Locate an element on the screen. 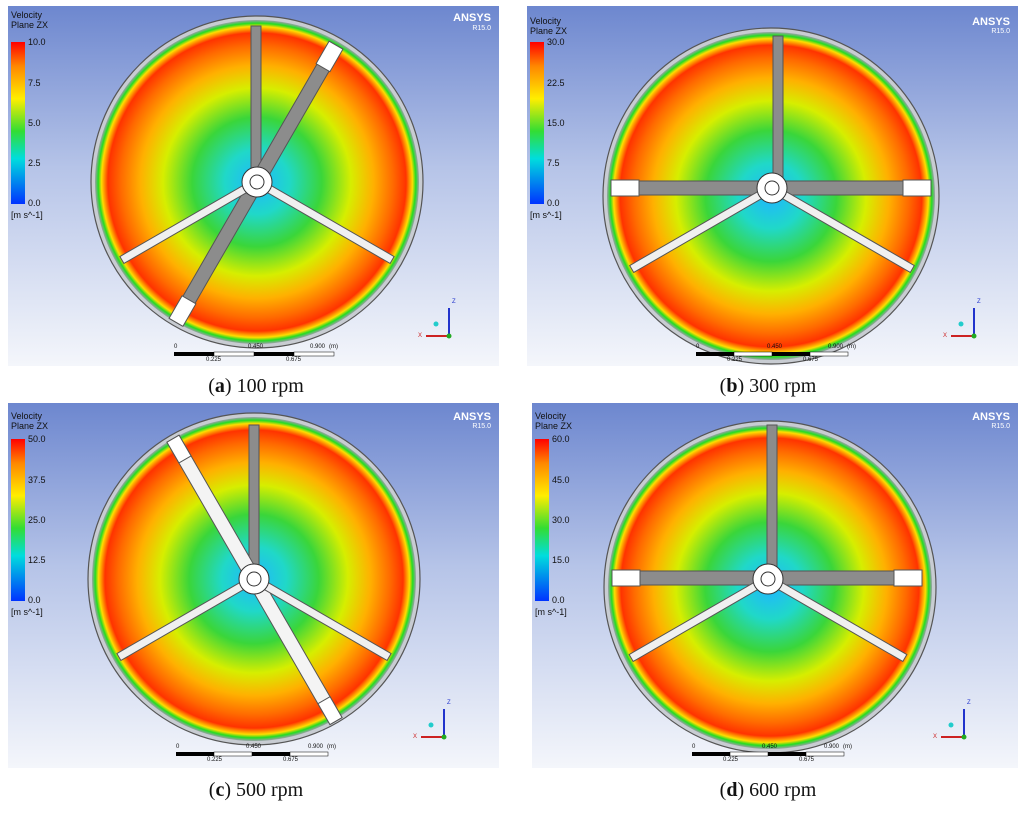 The width and height of the screenshot is (1024, 815). legend-tick: 5.0 is located at coordinates (34, 123).